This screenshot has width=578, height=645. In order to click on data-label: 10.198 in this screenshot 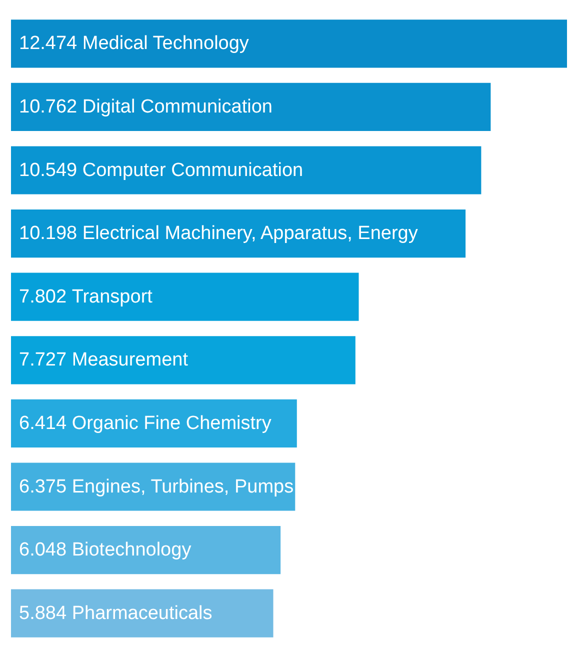, I will do `click(48, 233)`.